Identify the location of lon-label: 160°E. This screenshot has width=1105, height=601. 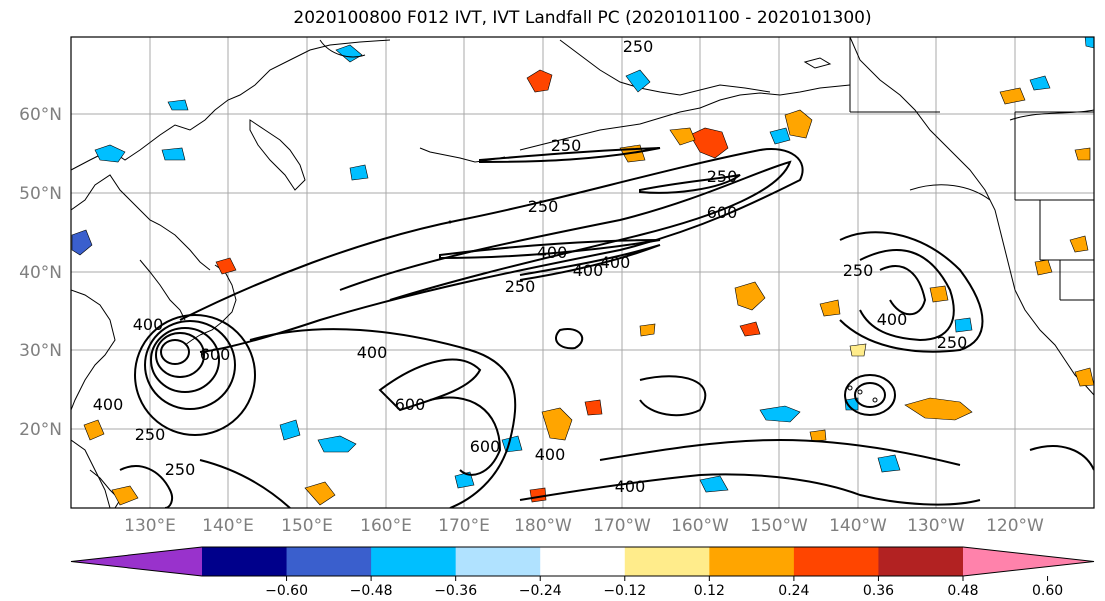
(386, 526).